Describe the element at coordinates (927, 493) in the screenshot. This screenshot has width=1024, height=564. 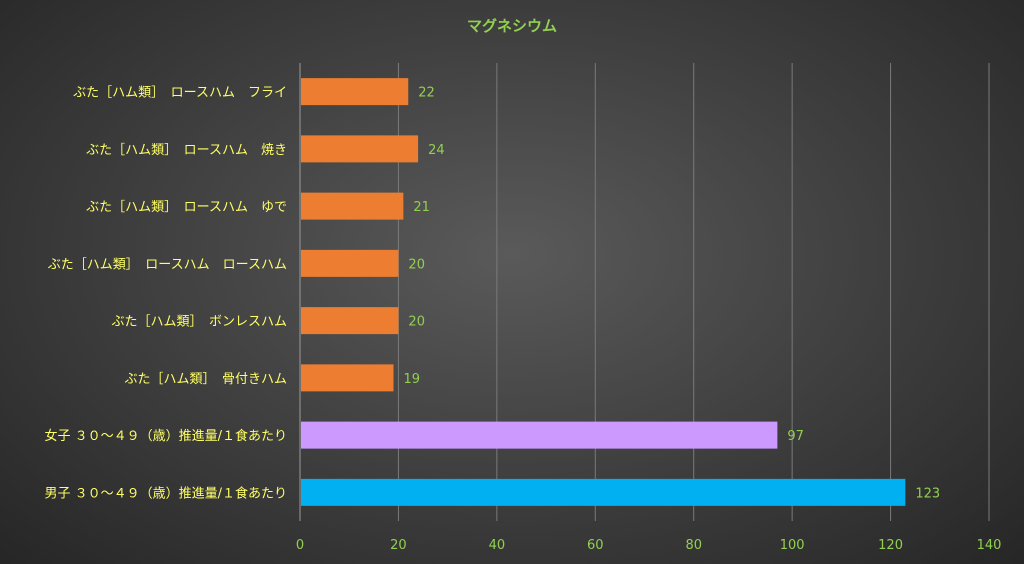
I see `data-label: 123` at that location.